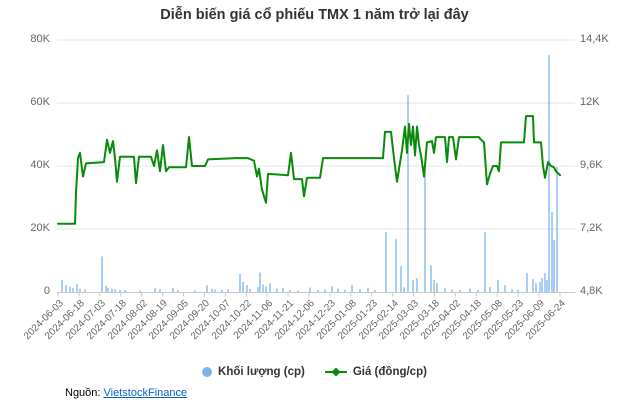 Image resolution: width=629 pixels, height=418 pixels. Describe the element at coordinates (46, 291) in the screenshot. I see `y-axis-label: 0` at that location.